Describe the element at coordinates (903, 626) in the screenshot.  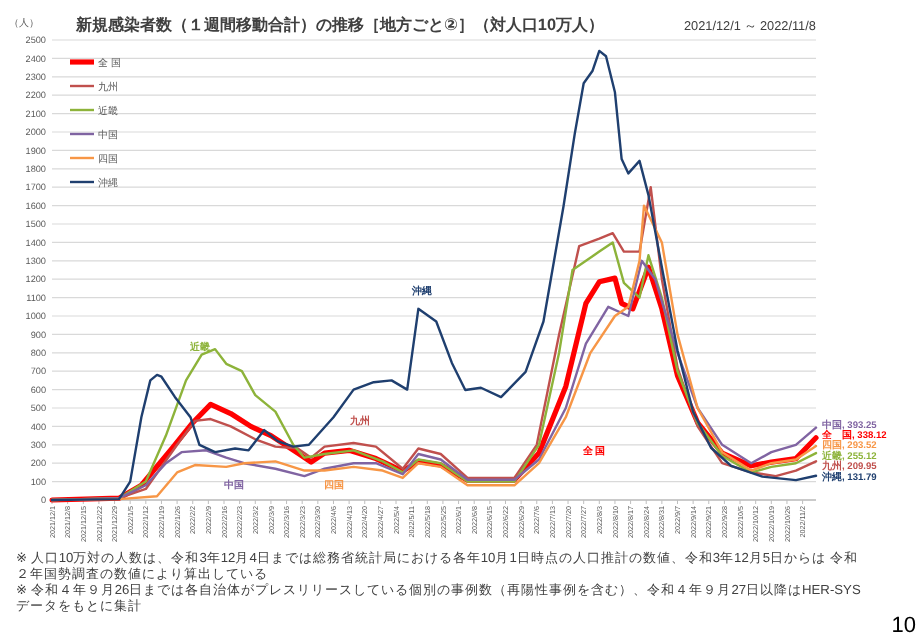
I see `text: 10` at that location.